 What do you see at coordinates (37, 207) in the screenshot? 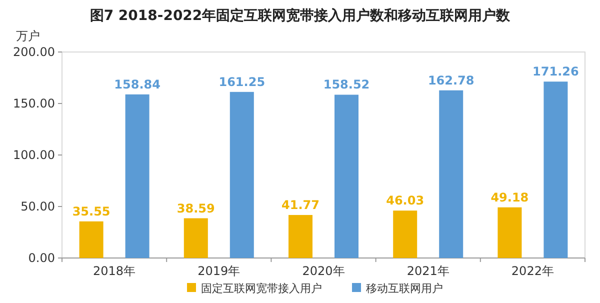
I see `y-tick-label: 50.00` at bounding box center [37, 207].